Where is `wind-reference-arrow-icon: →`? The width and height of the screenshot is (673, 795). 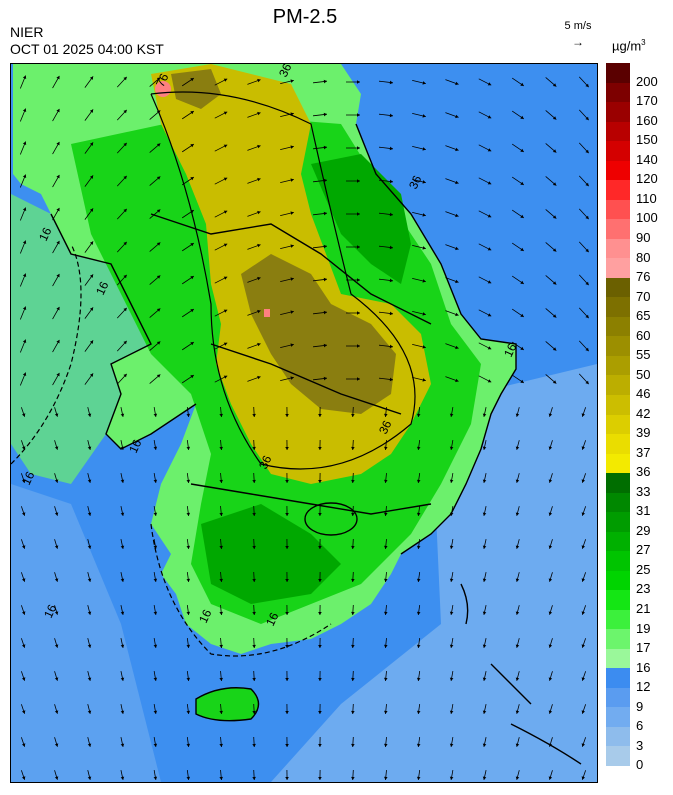
wind-reference-arrow-icon: → is located at coordinates (578, 42).